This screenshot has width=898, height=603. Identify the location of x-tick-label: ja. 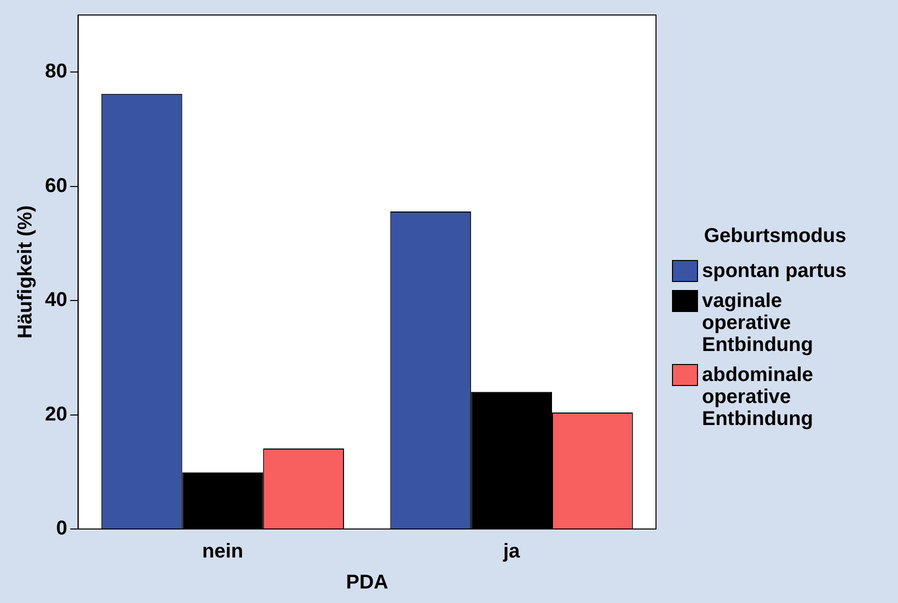
(511, 551).